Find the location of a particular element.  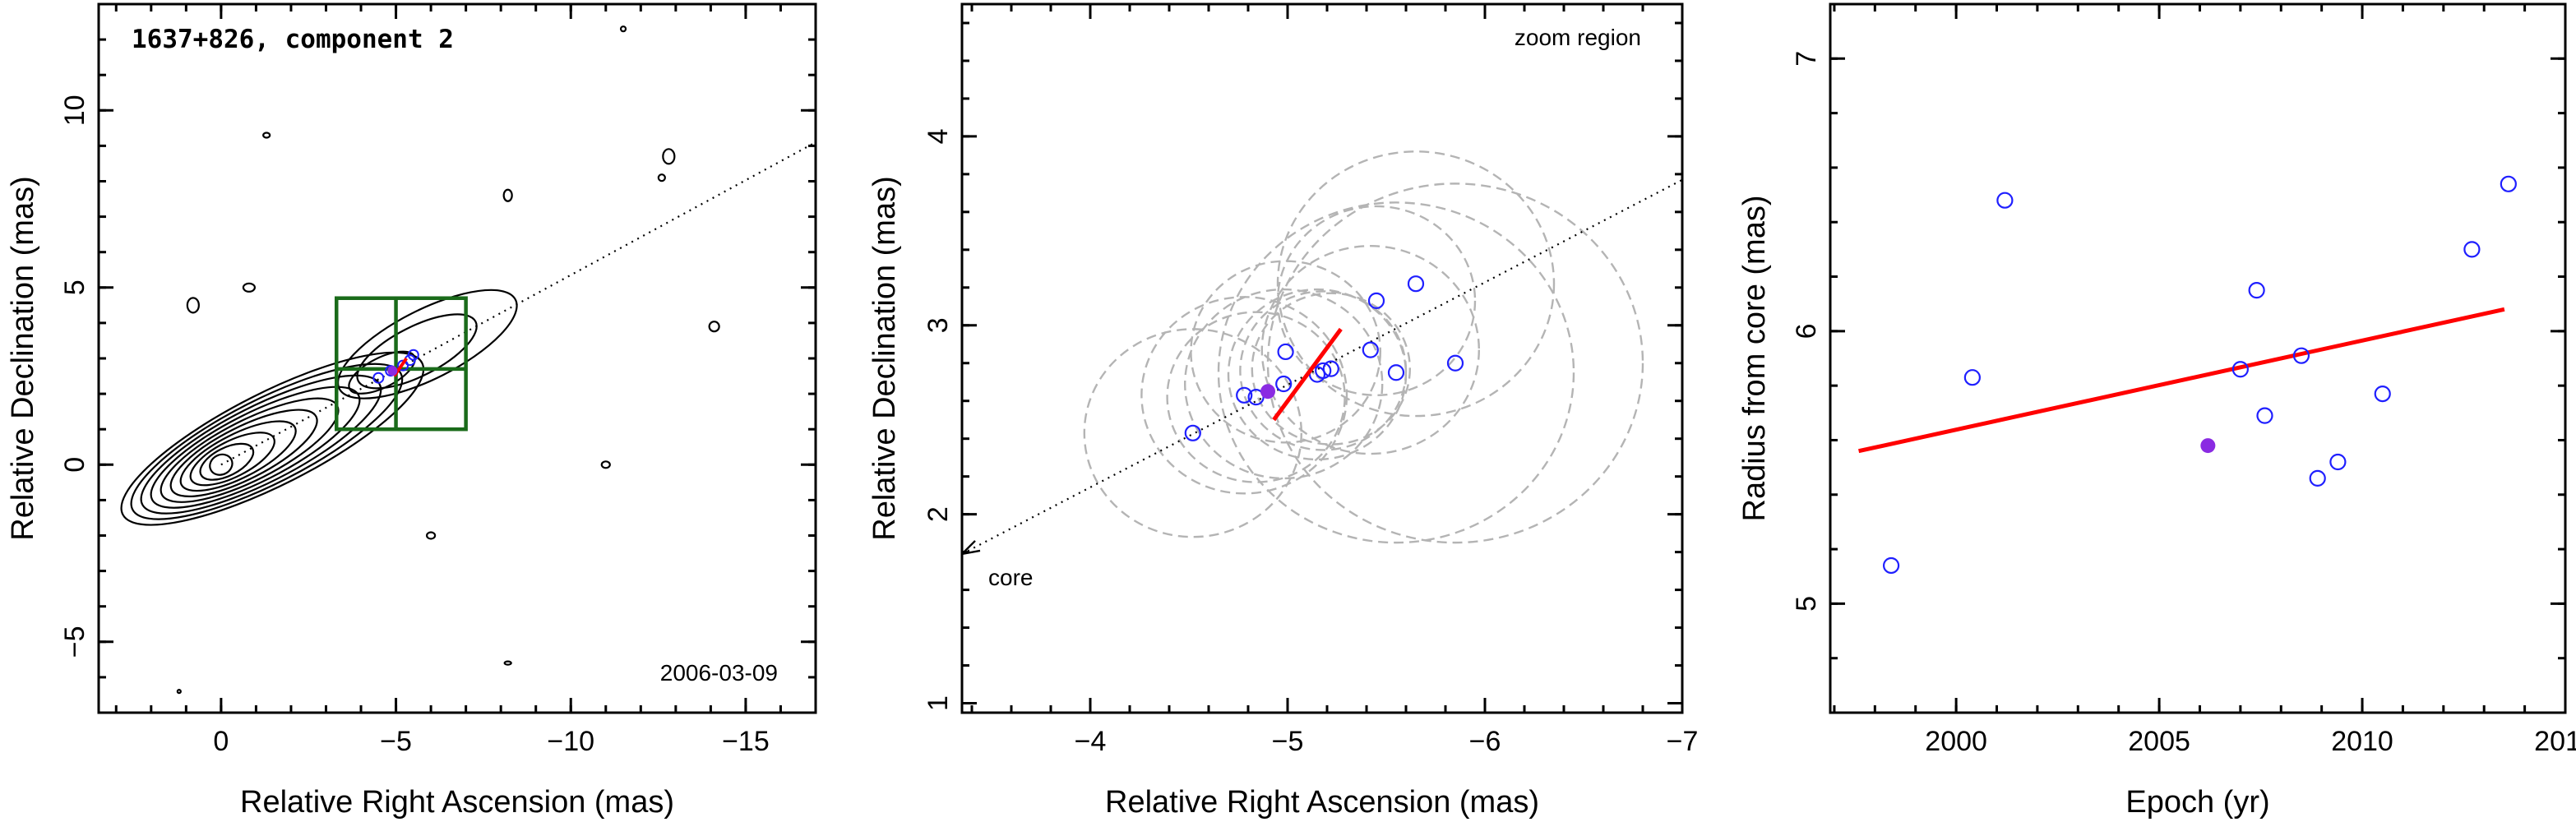

x-tick-label: 0 is located at coordinates (221, 741).